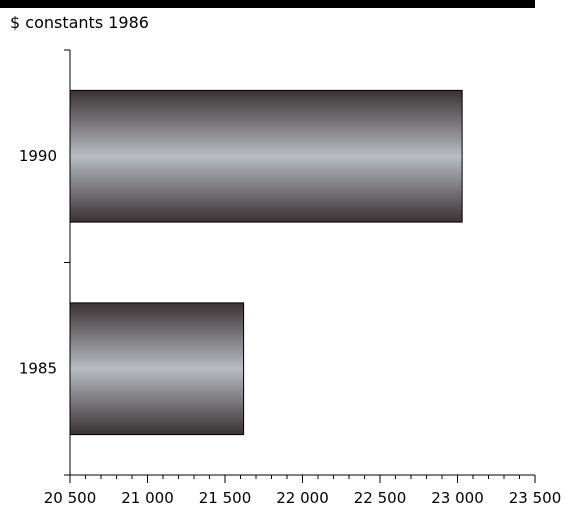 The image size is (567, 517). I want to click on x-tick-label: 21 500, so click(225, 498).